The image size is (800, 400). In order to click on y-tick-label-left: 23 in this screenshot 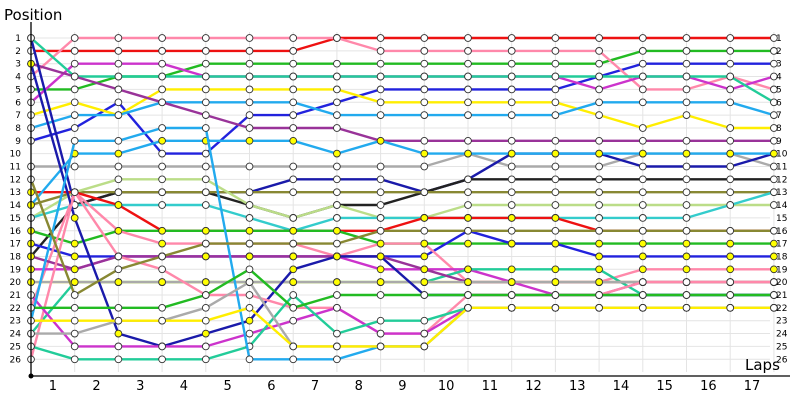, I will do `click(15, 322)`.